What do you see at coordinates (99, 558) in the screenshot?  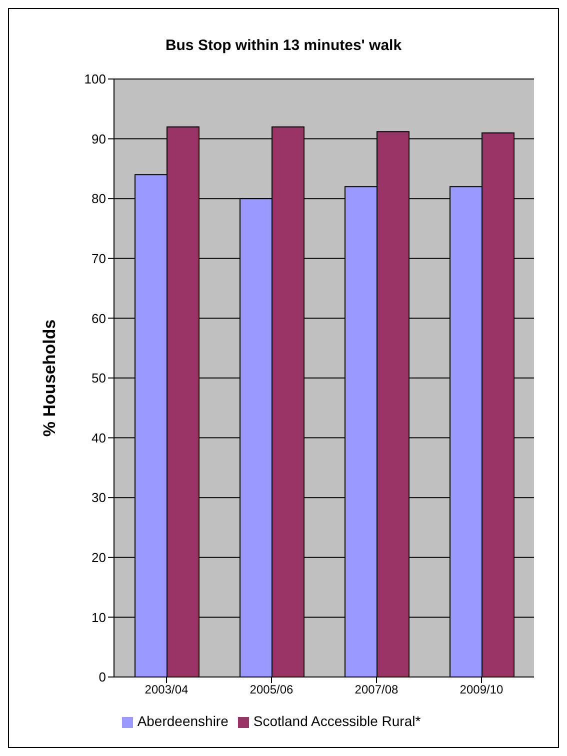 I see `y-tick-label: 20` at bounding box center [99, 558].